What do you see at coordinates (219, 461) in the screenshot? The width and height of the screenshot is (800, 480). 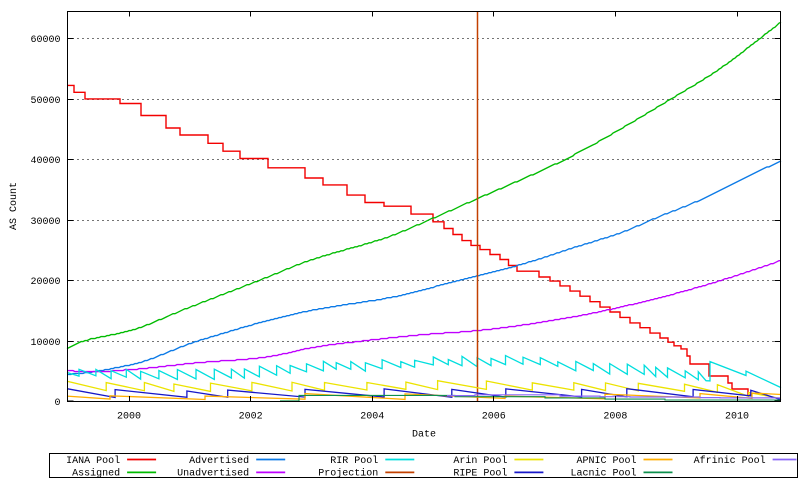 I see `svg-text: Advertised` at bounding box center [219, 461].